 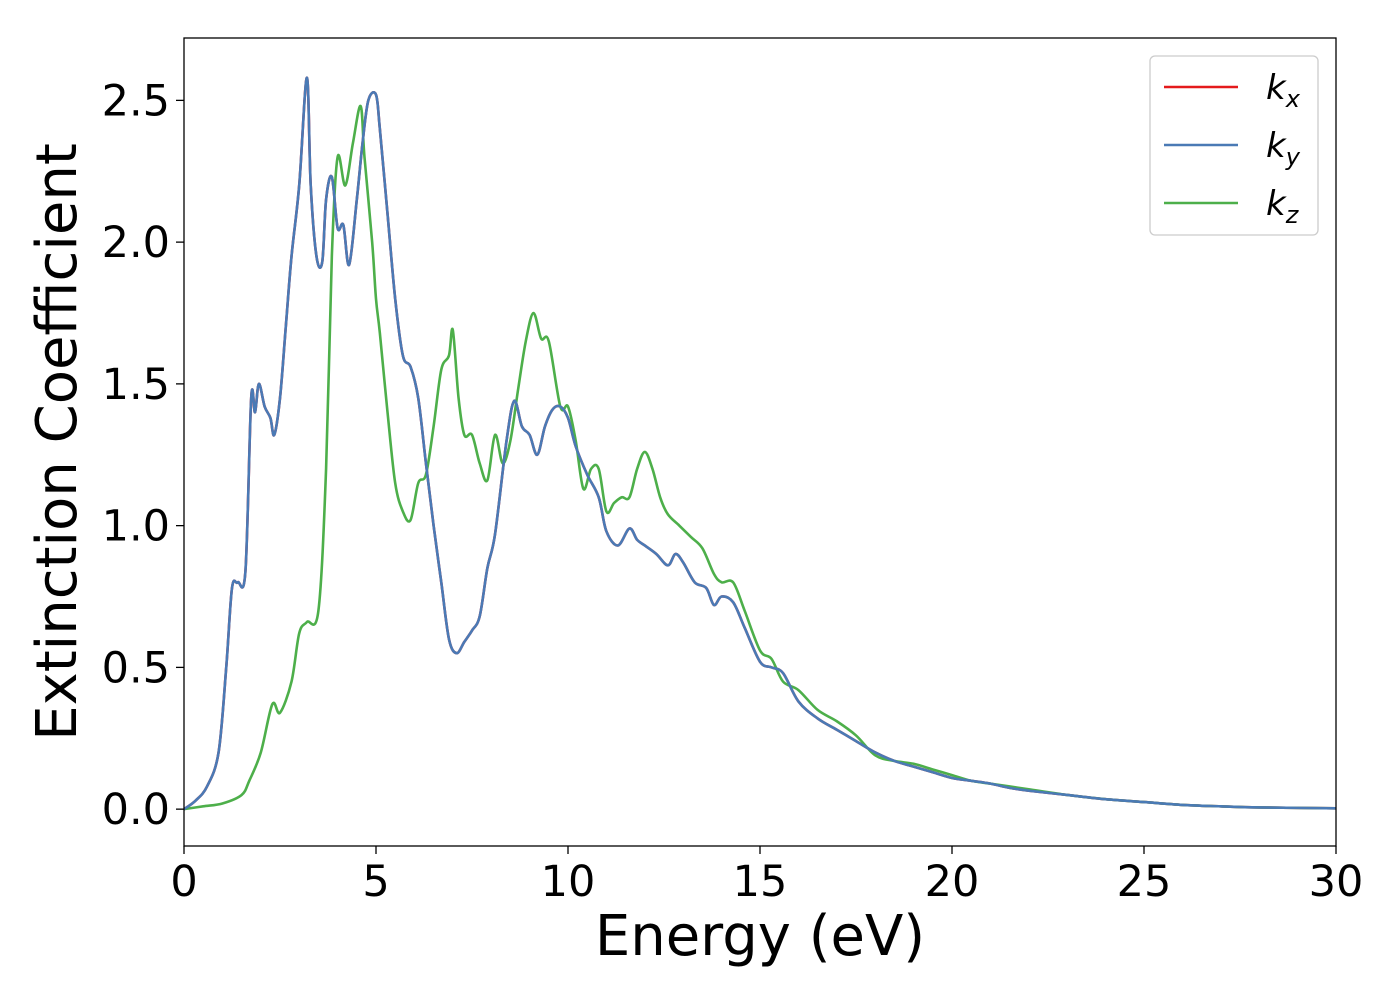 What do you see at coordinates (568, 882) in the screenshot?
I see `x-tick-label: 10` at bounding box center [568, 882].